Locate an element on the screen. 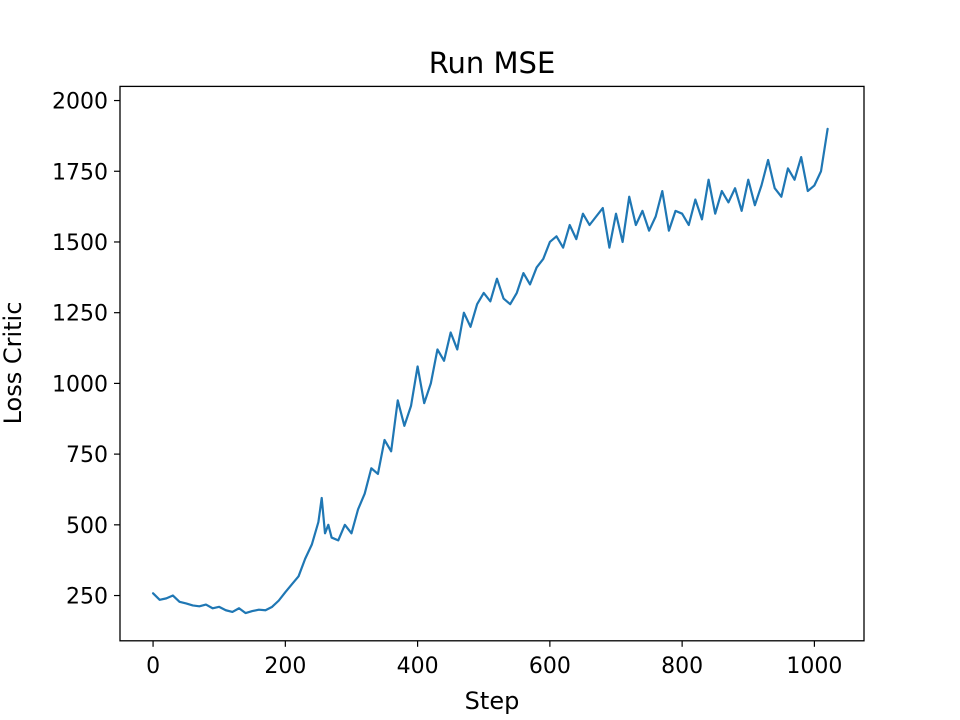  x-axis-label: Step is located at coordinates (492, 701).